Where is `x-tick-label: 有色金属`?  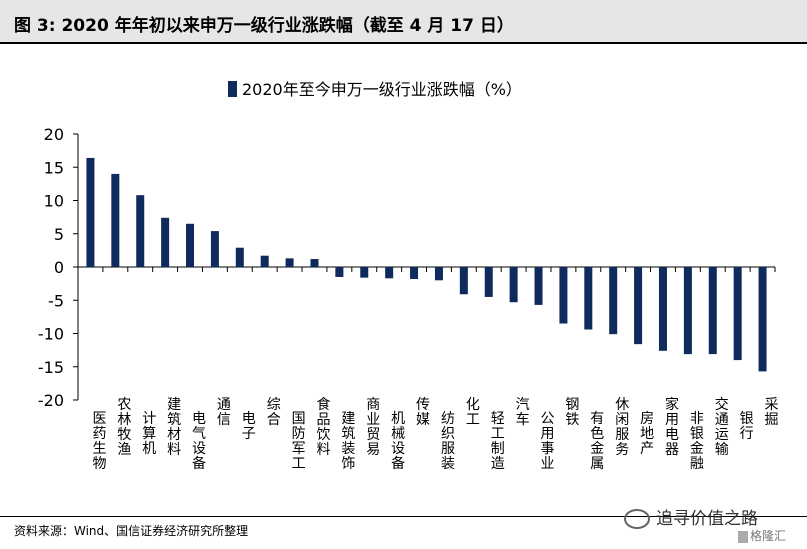
x-tick-label: 有色金属 is located at coordinates (597, 441).